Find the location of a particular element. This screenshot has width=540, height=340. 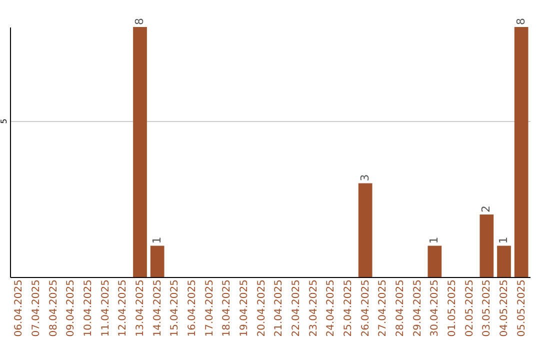

x-tick-label: 27.04.2025 is located at coordinates (383, 308).